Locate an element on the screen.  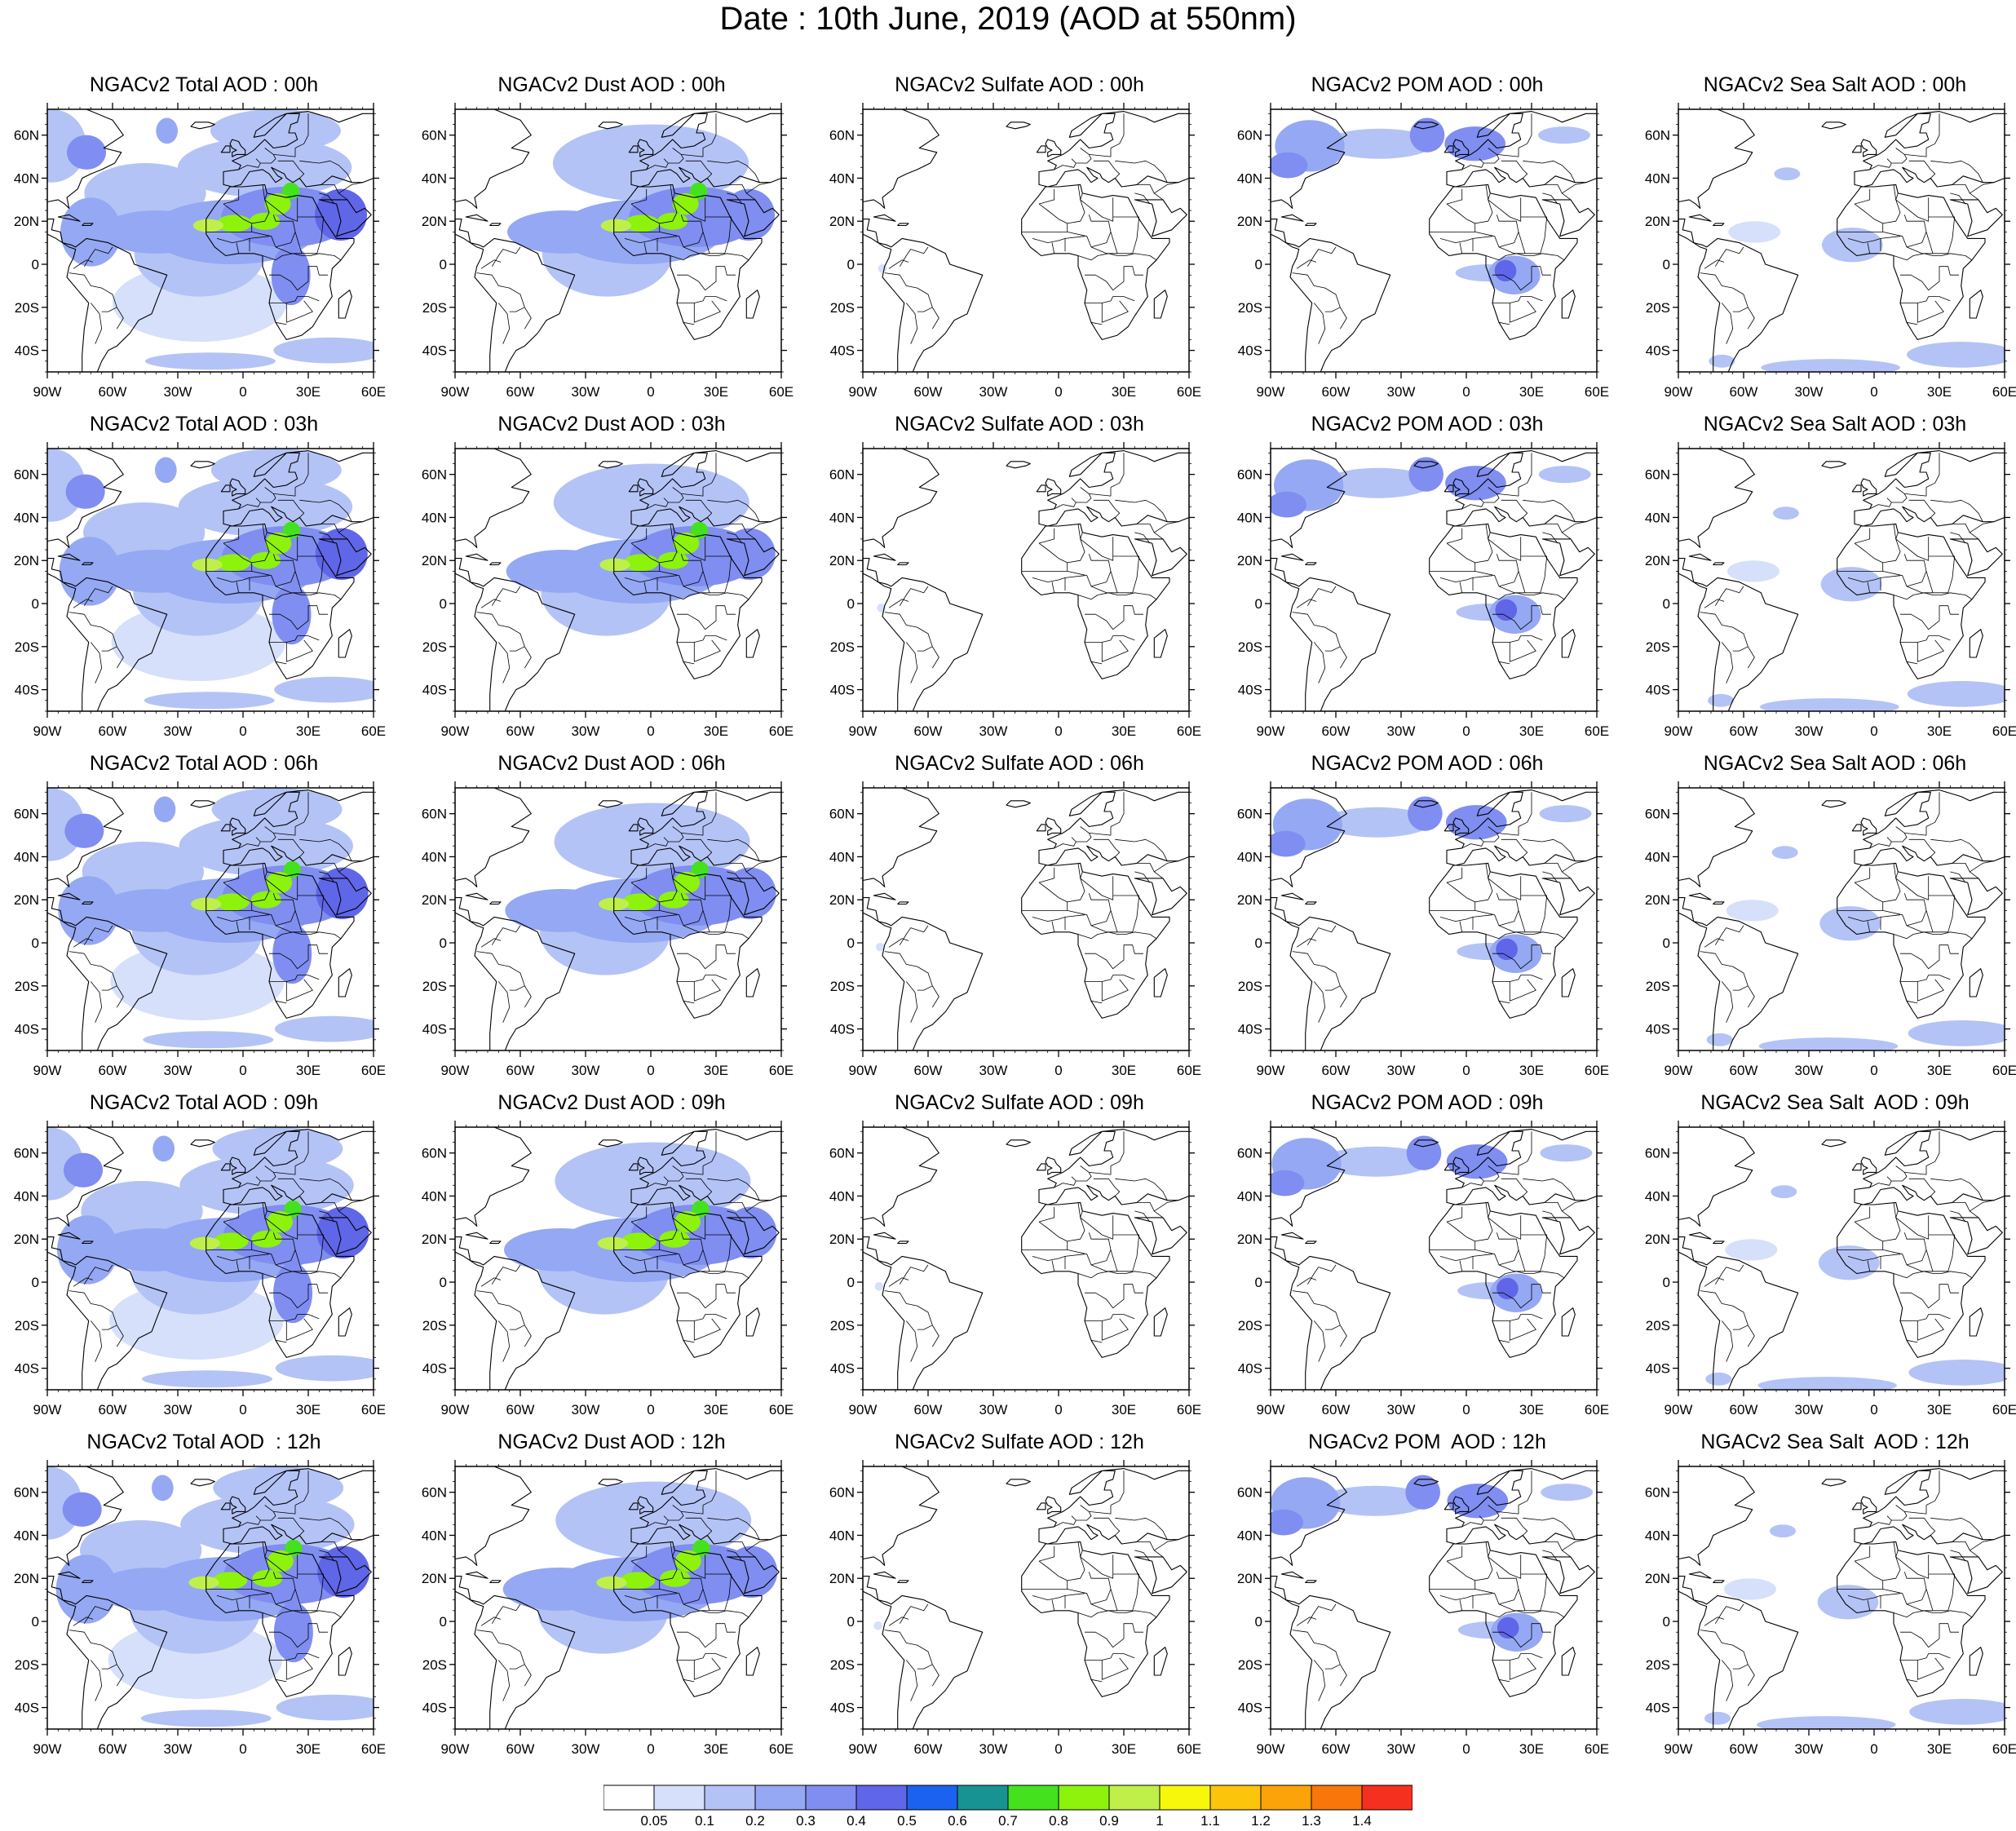
colorbar-label: 0.7 is located at coordinates (1008, 1820).